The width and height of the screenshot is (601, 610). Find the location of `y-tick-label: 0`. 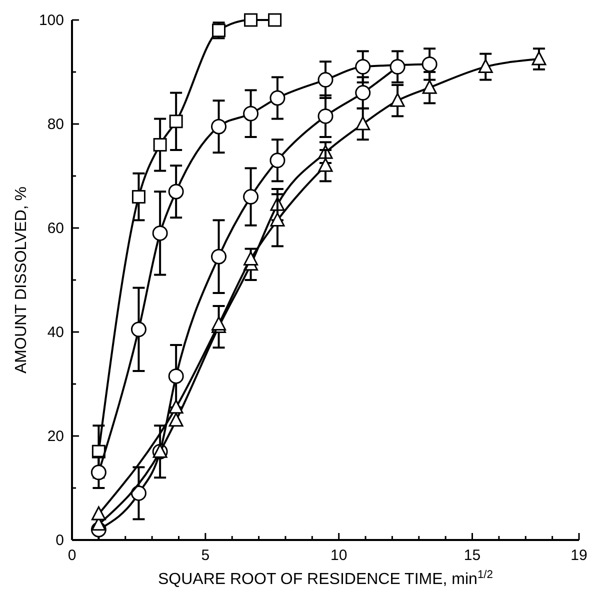

y-tick-label: 0 is located at coordinates (60, 540).